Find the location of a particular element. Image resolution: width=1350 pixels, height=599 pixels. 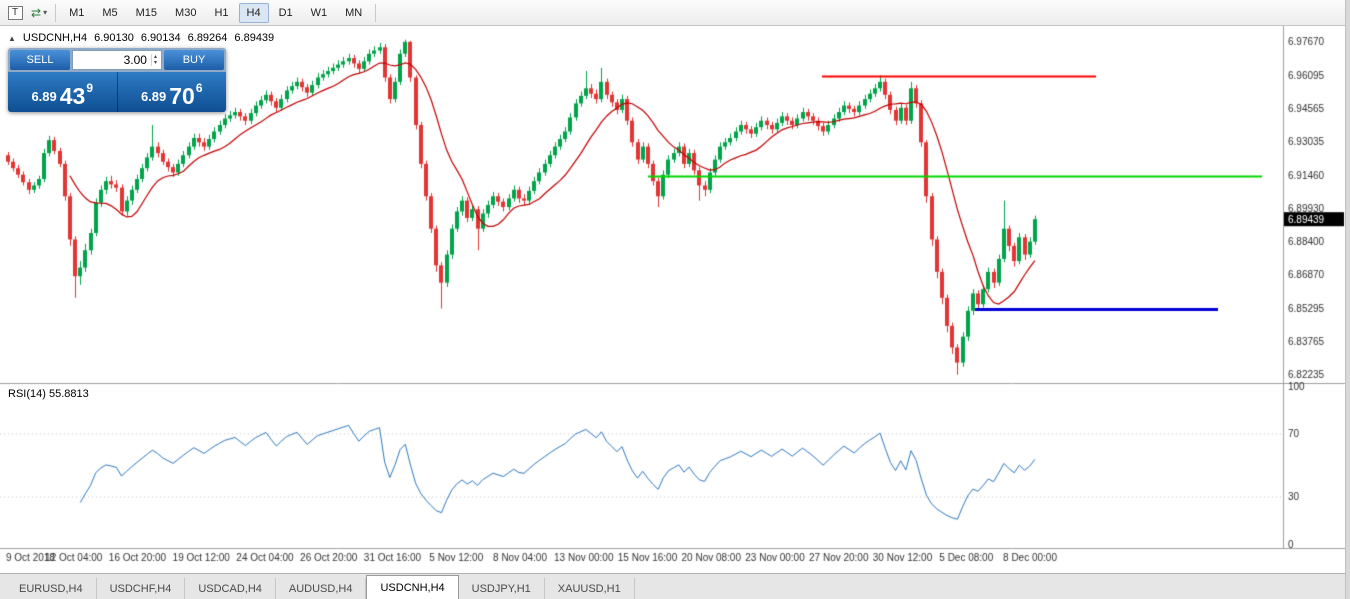

volume-spinner: ▴ ▾ is located at coordinates (154, 60).